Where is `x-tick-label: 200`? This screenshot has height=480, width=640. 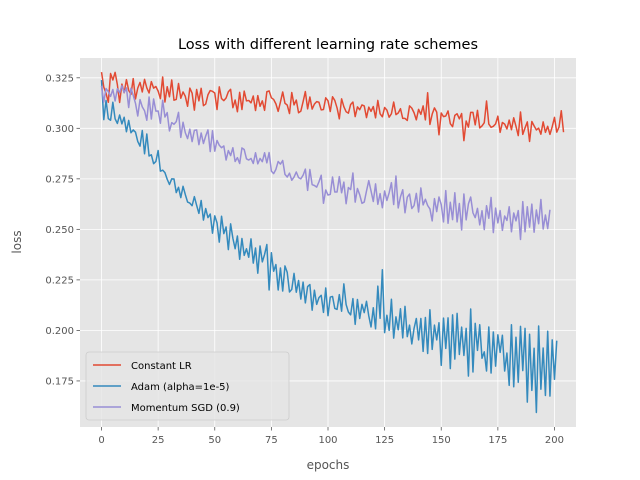
x-tick-label: 200 is located at coordinates (554, 440).